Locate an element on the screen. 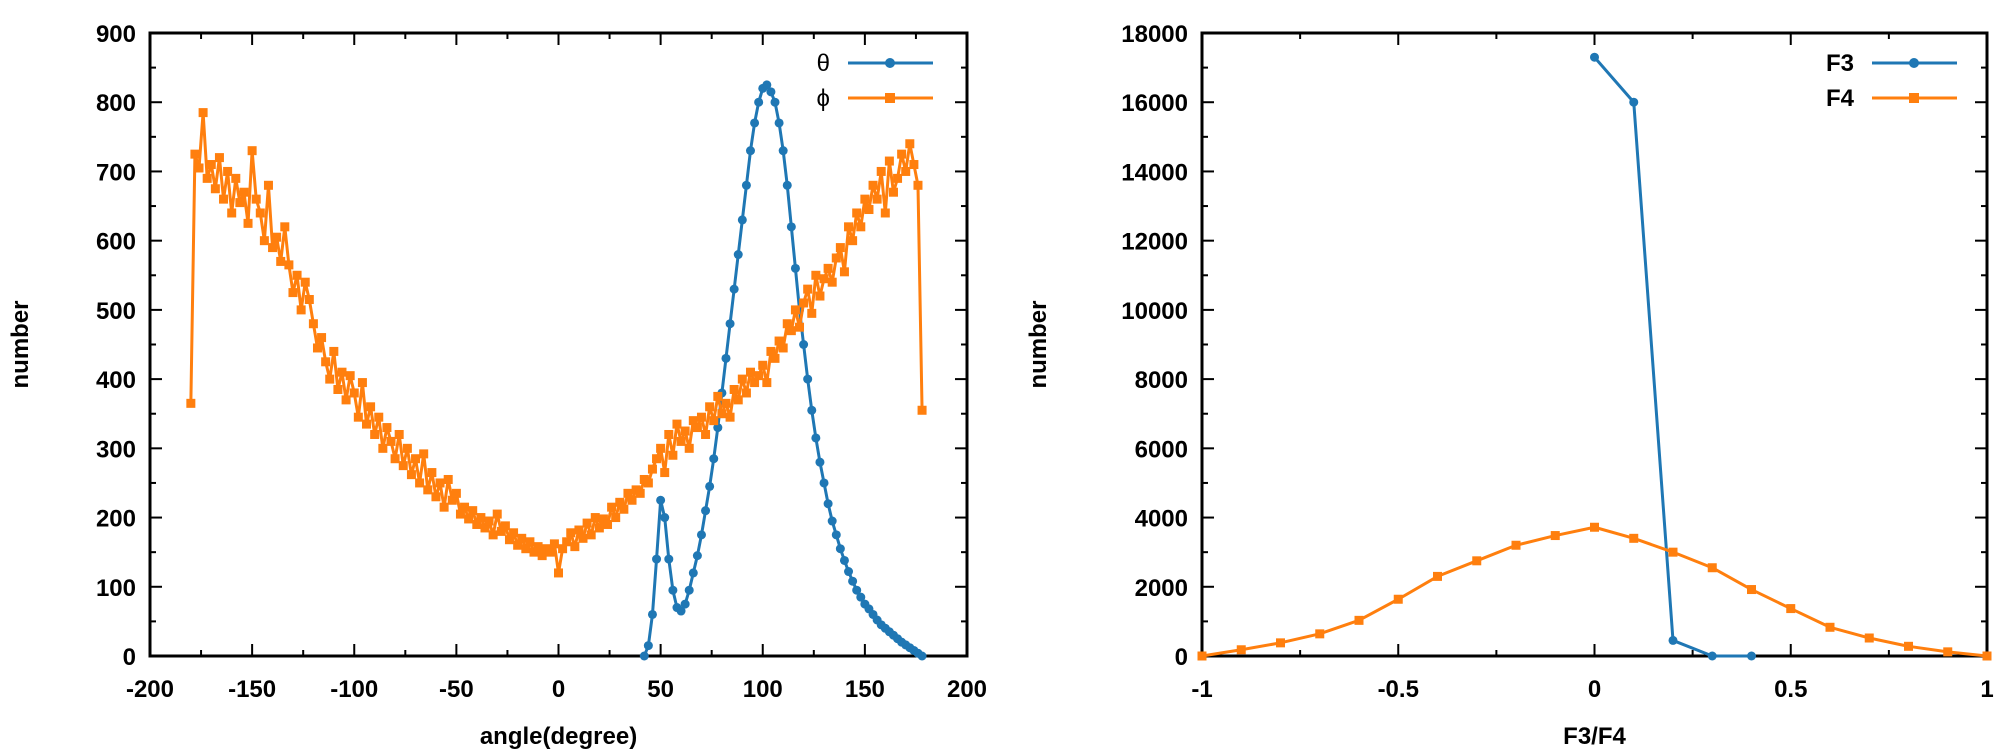 The height and width of the screenshot is (753, 2008). c0-ytick-label: 700 is located at coordinates (116, 172).